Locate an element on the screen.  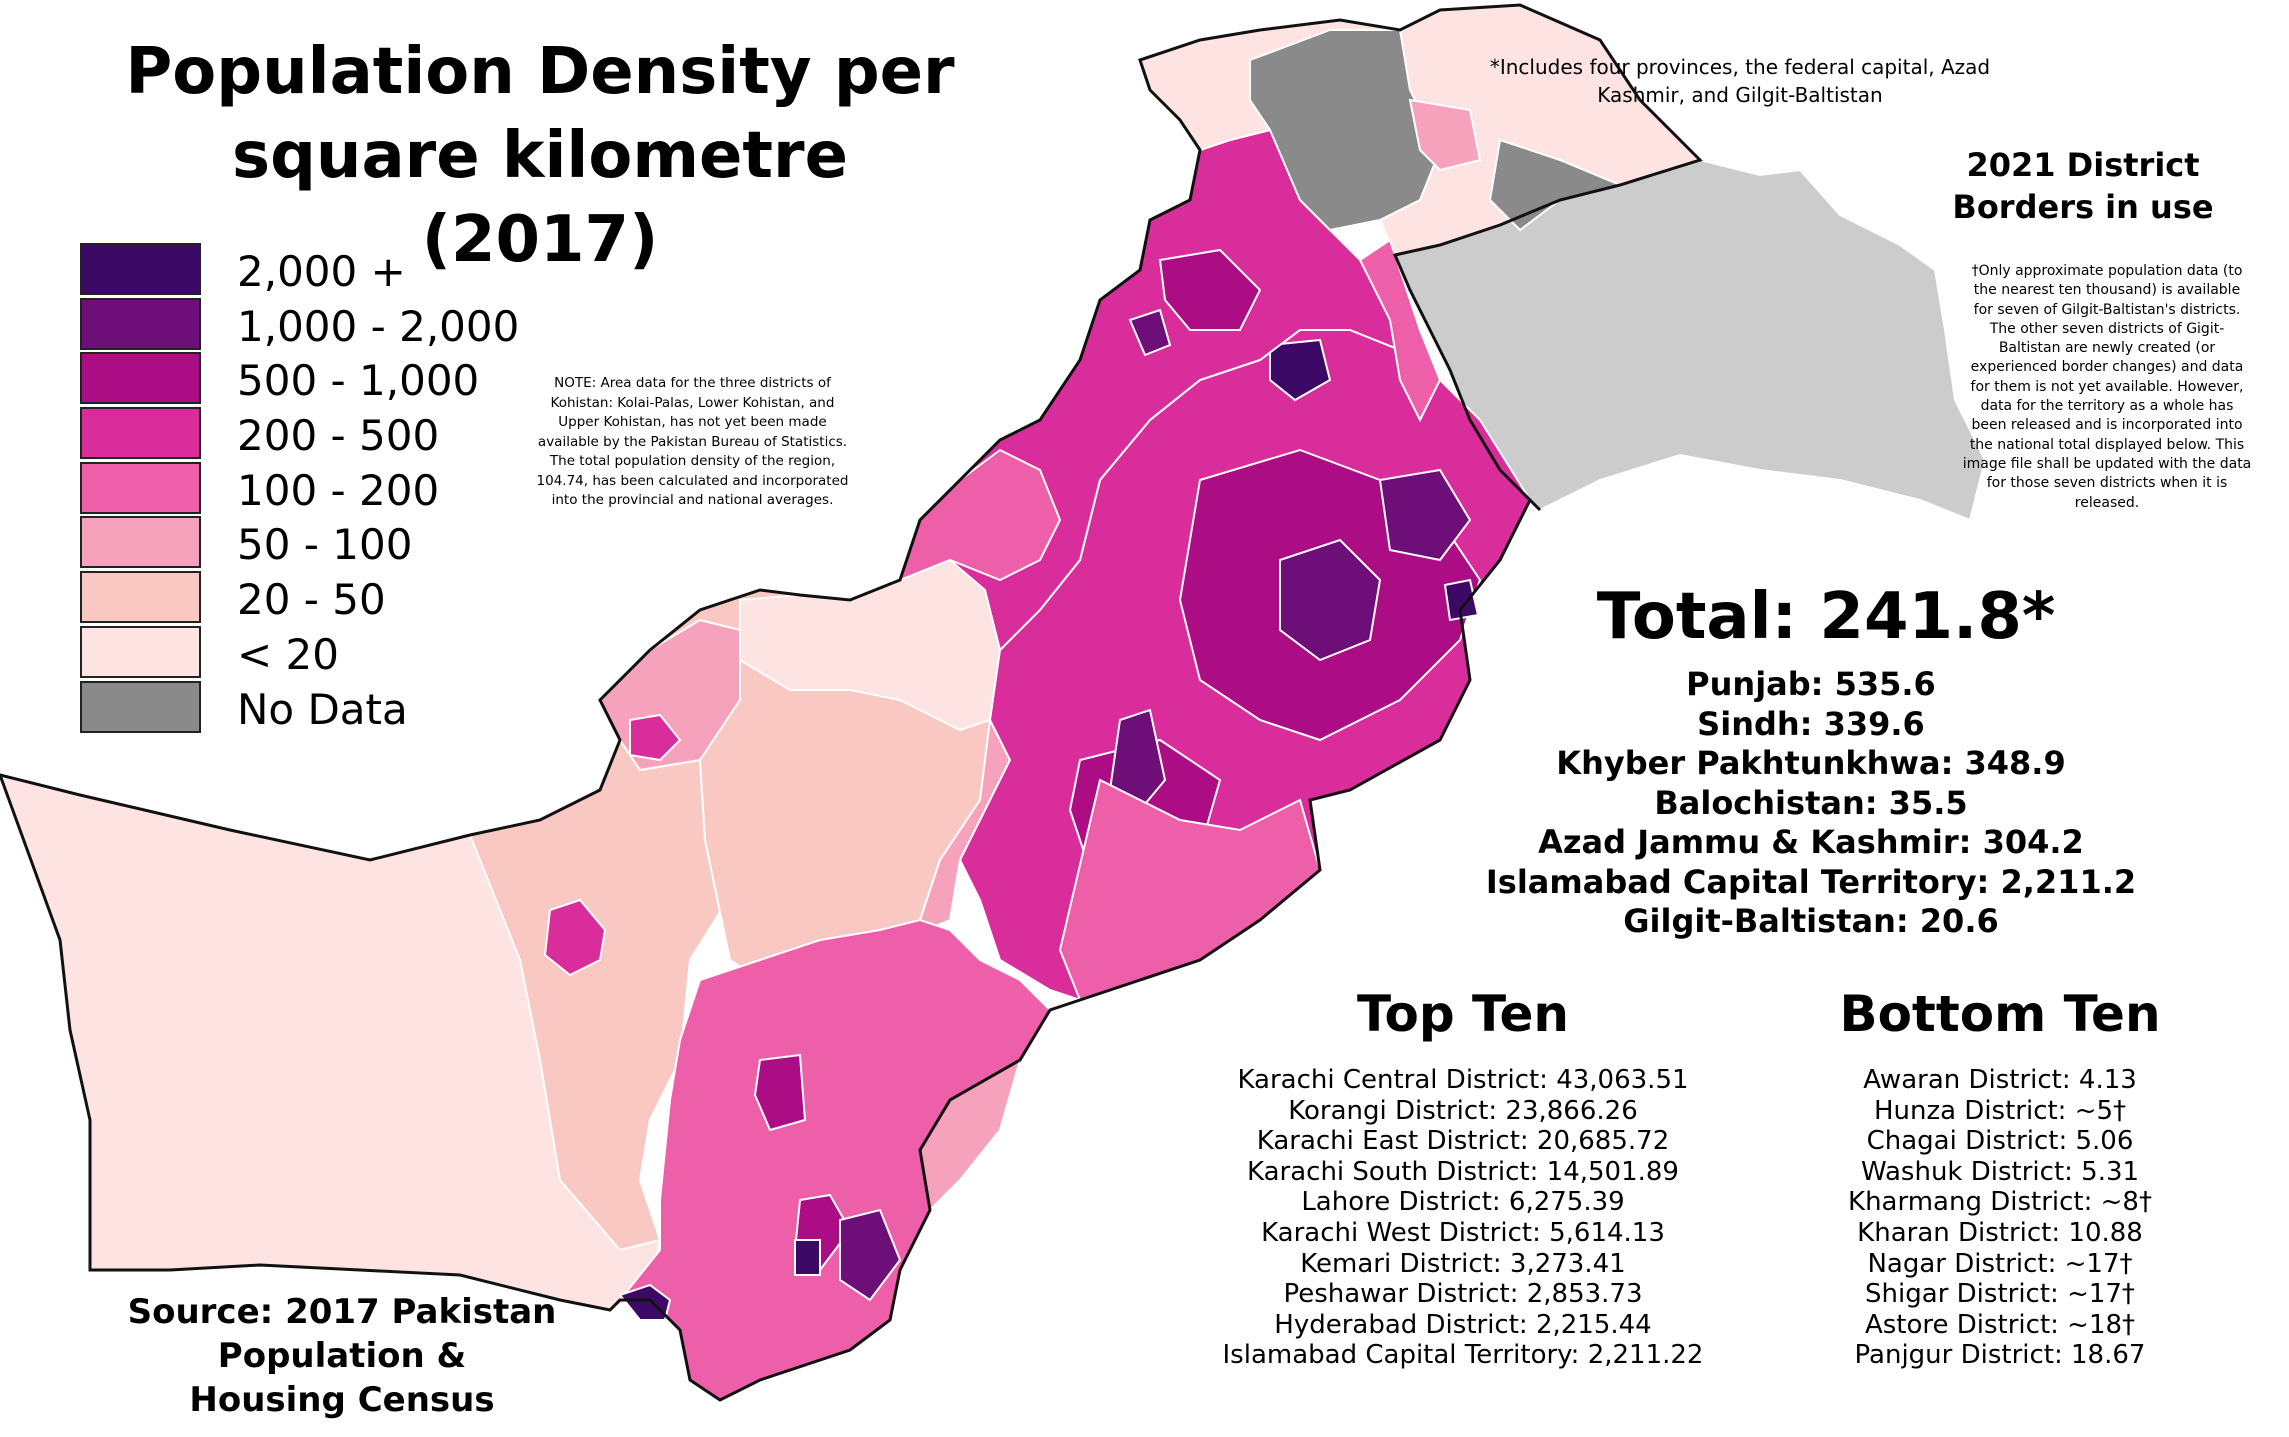
ranked-district: Astore District: ~18† is located at coordinates (2000, 1324).